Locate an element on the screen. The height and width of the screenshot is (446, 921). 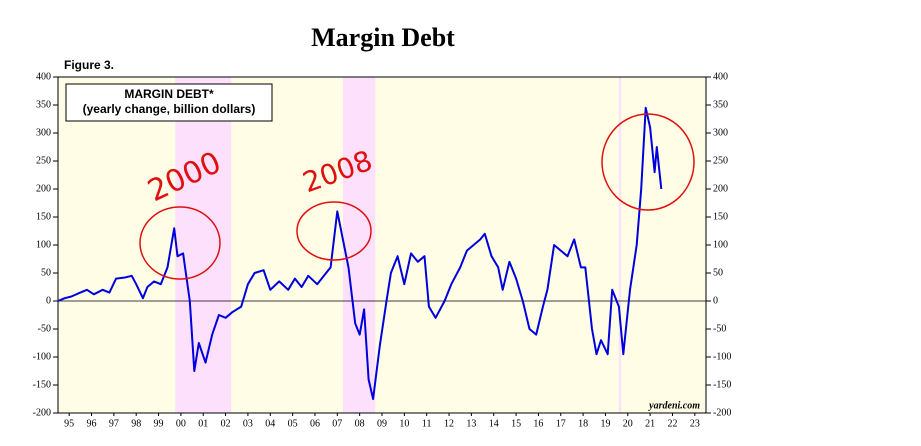
x-tick-label: 20 is located at coordinates (628, 423).